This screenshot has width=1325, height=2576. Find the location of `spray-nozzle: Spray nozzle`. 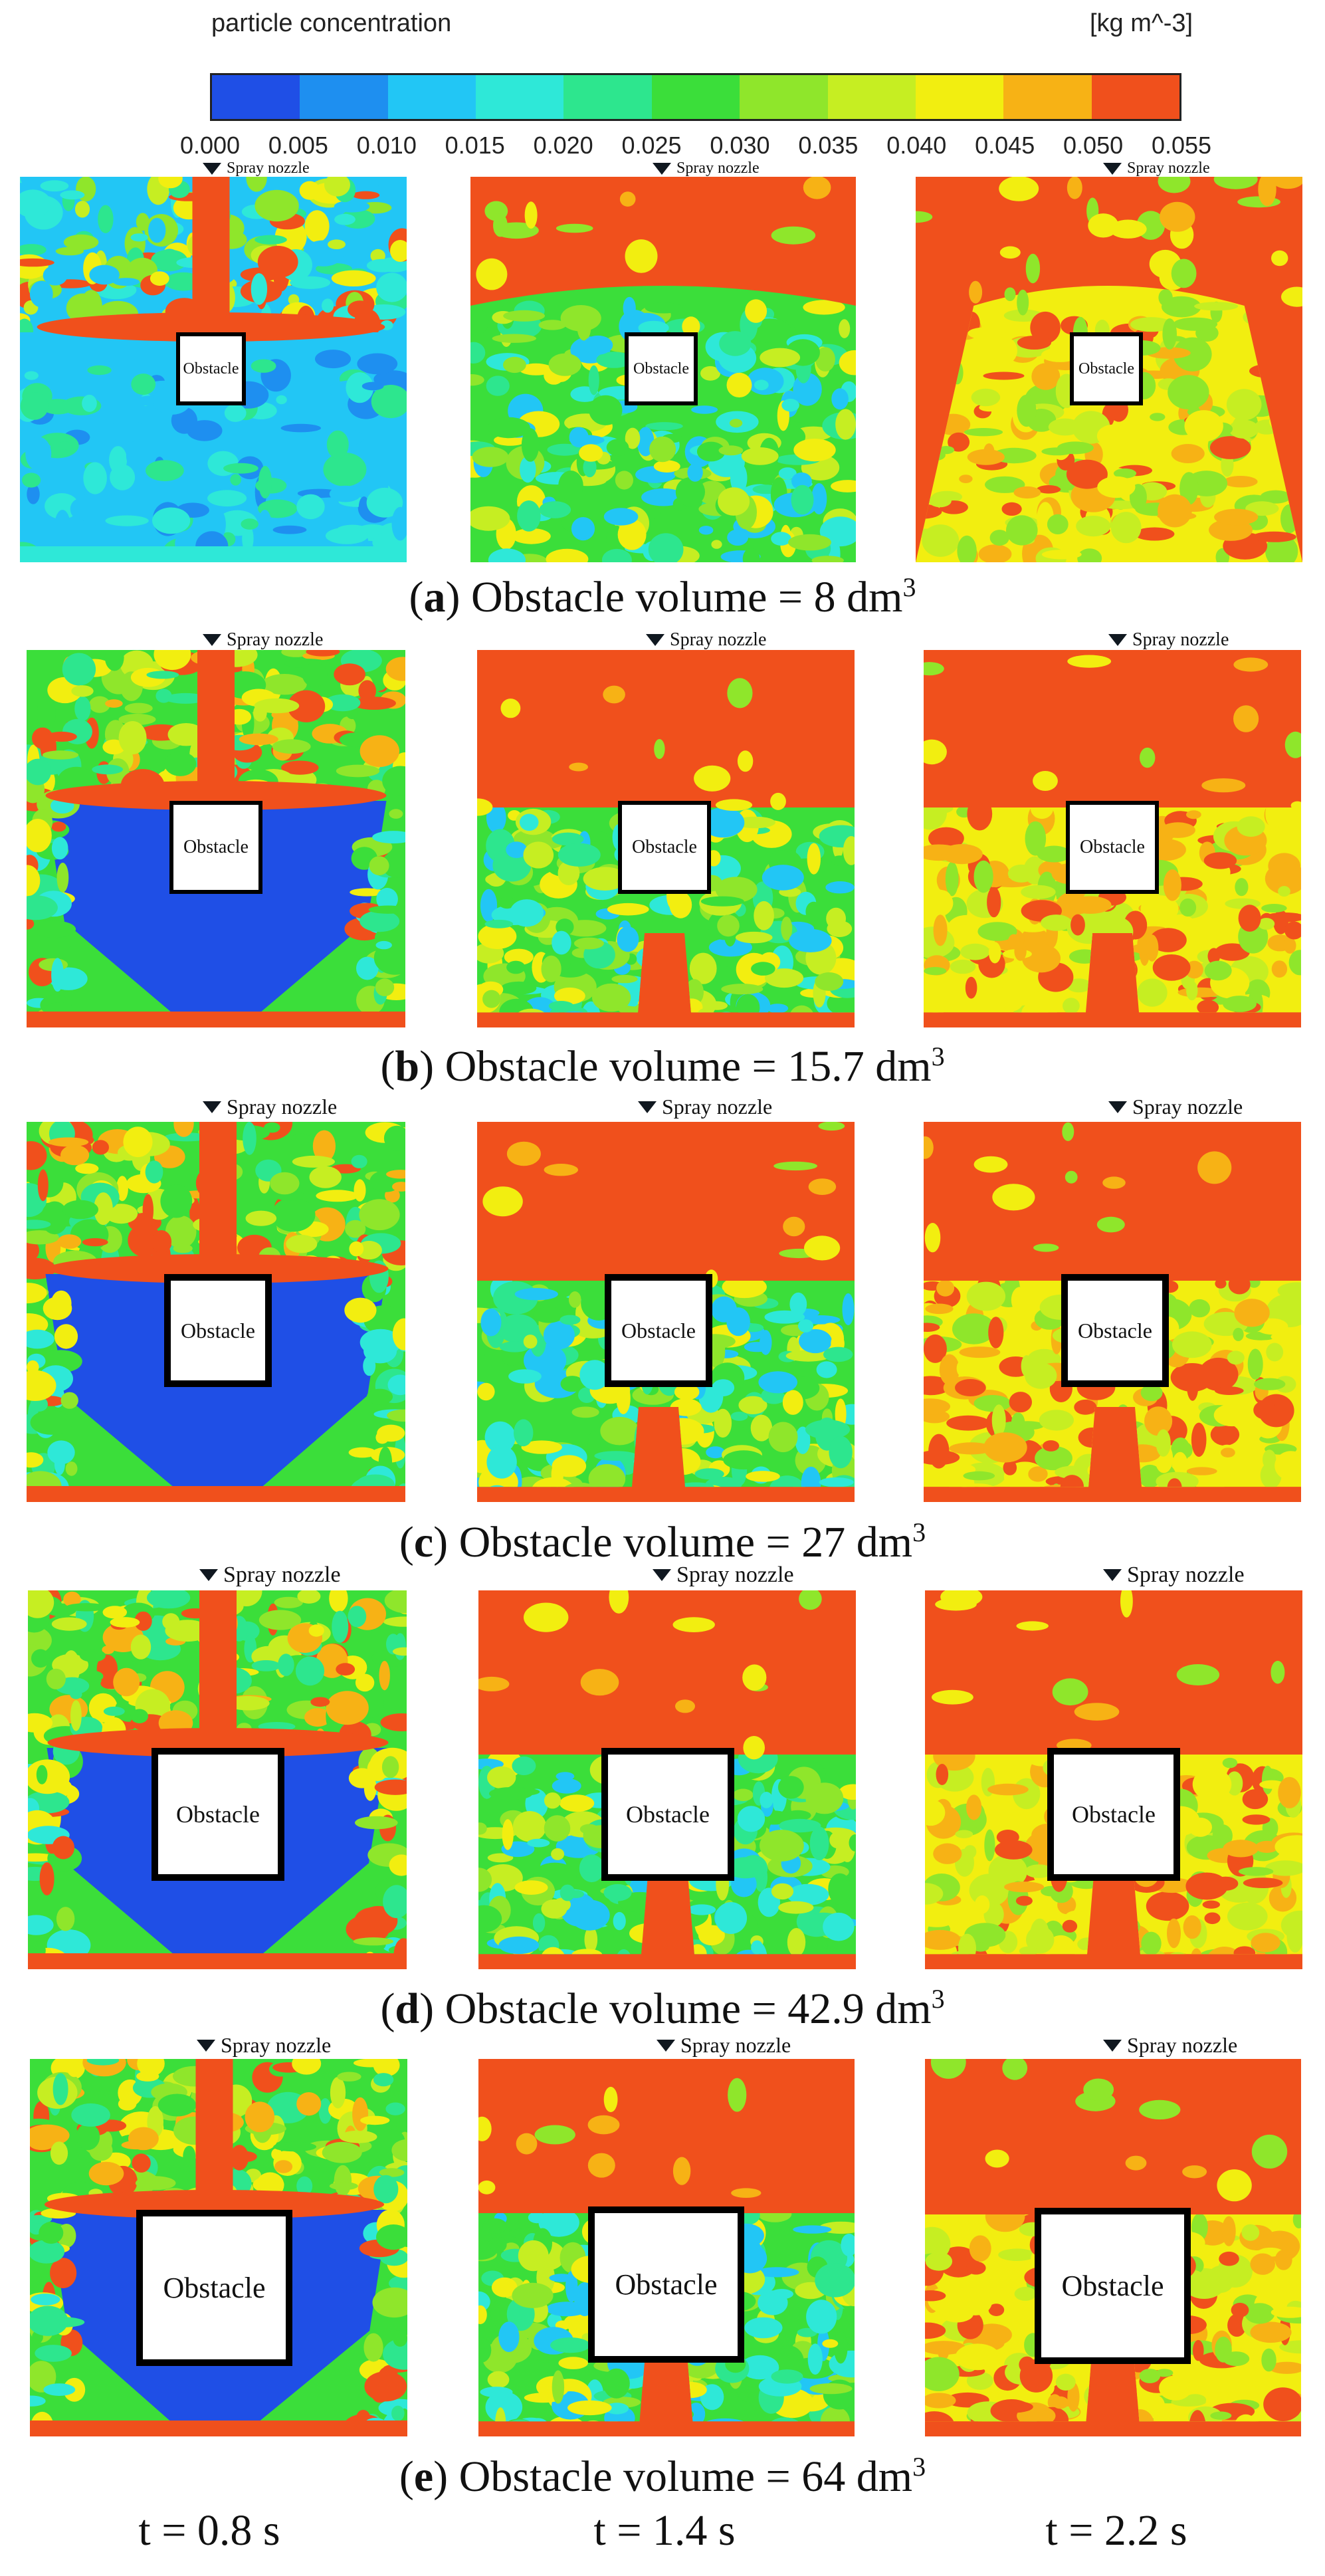

spray-nozzle: Spray nozzle is located at coordinates (270, 1575).